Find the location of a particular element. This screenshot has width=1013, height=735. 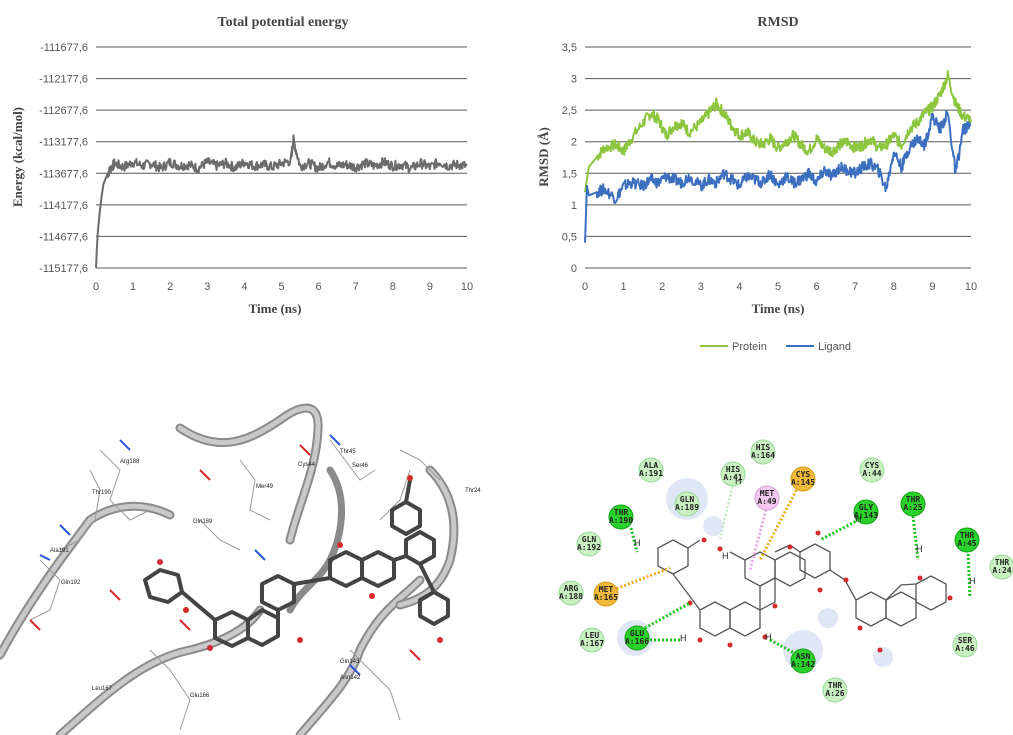

interaction-lines is located at coordinates (792, 565).